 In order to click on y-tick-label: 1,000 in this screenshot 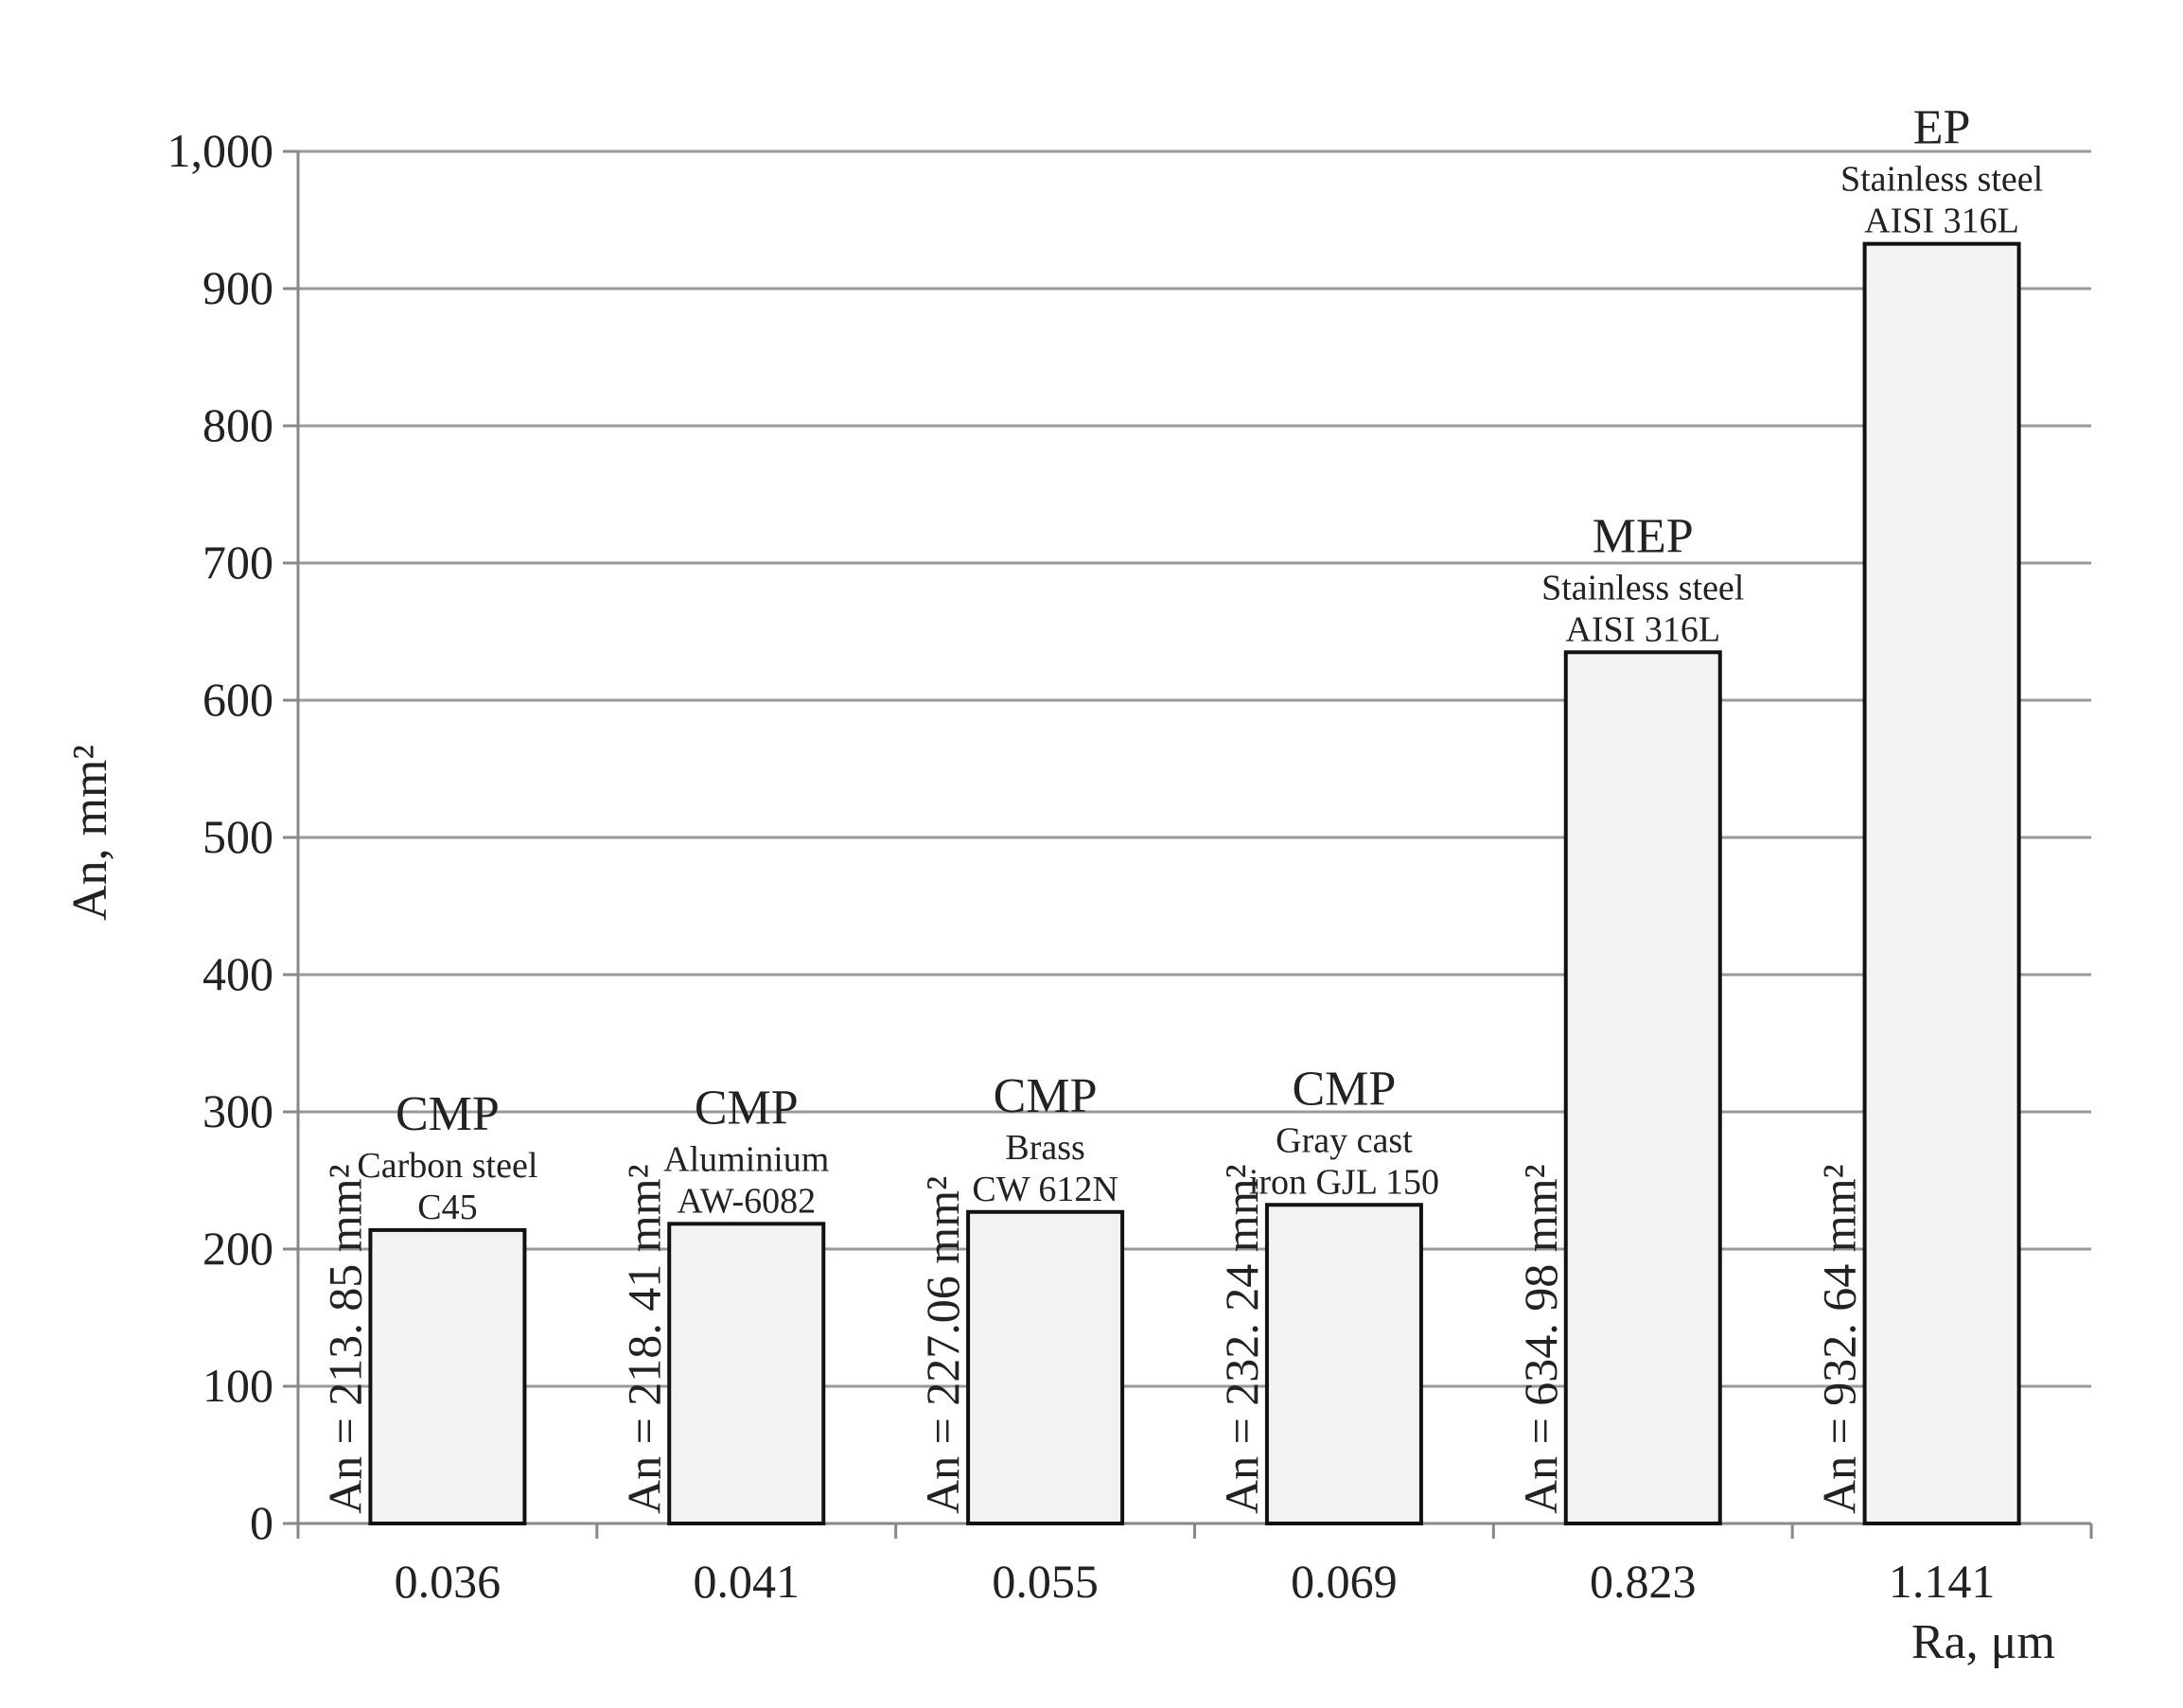, I will do `click(220, 150)`.